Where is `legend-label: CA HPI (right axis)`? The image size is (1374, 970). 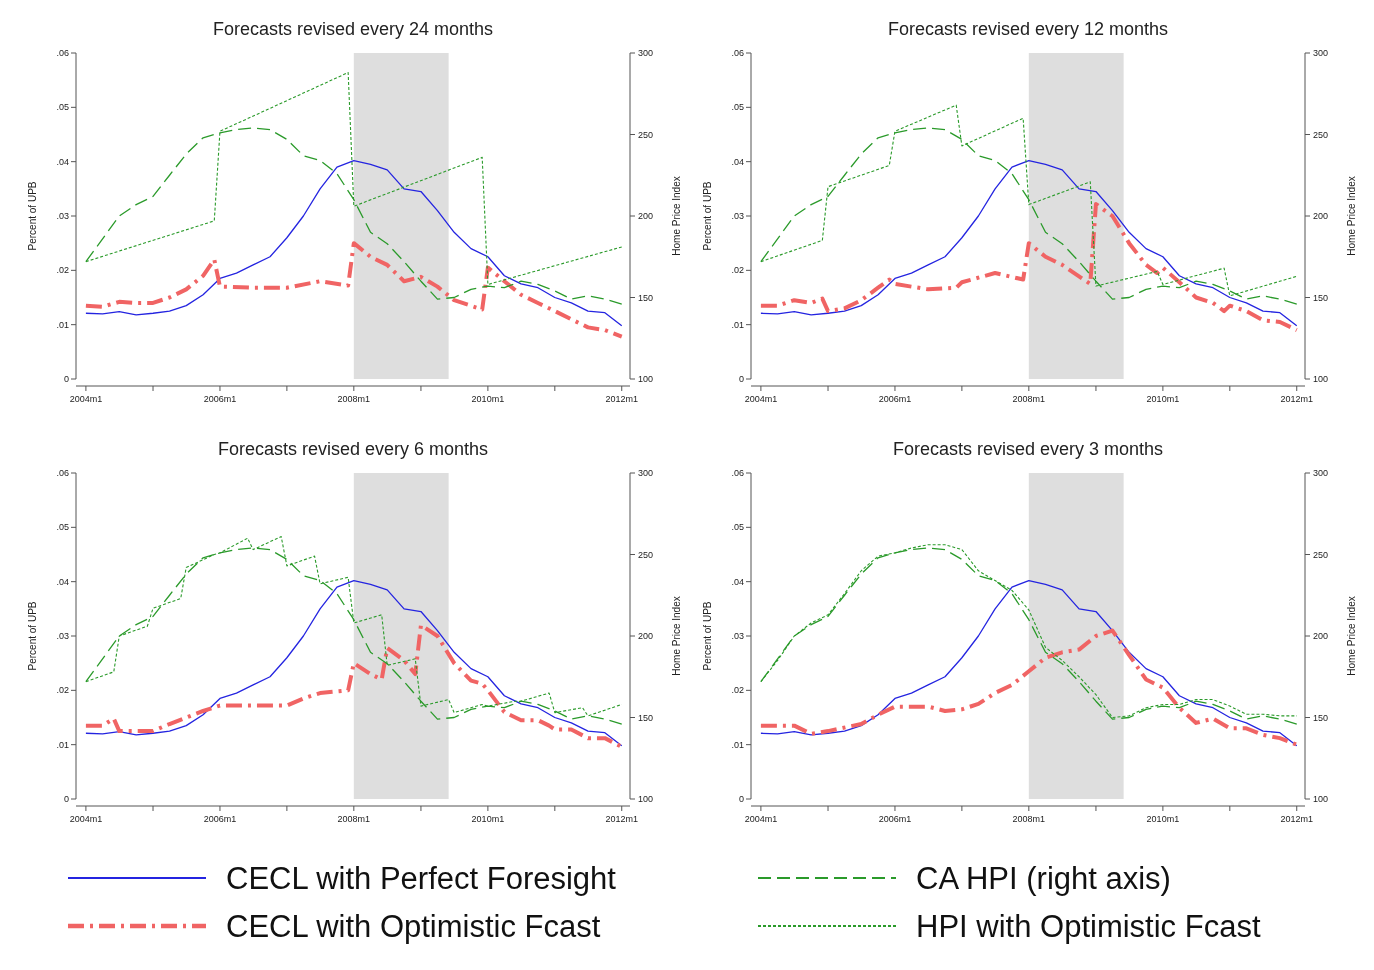
legend-label: CA HPI (right axis) is located at coordinates (1043, 878).